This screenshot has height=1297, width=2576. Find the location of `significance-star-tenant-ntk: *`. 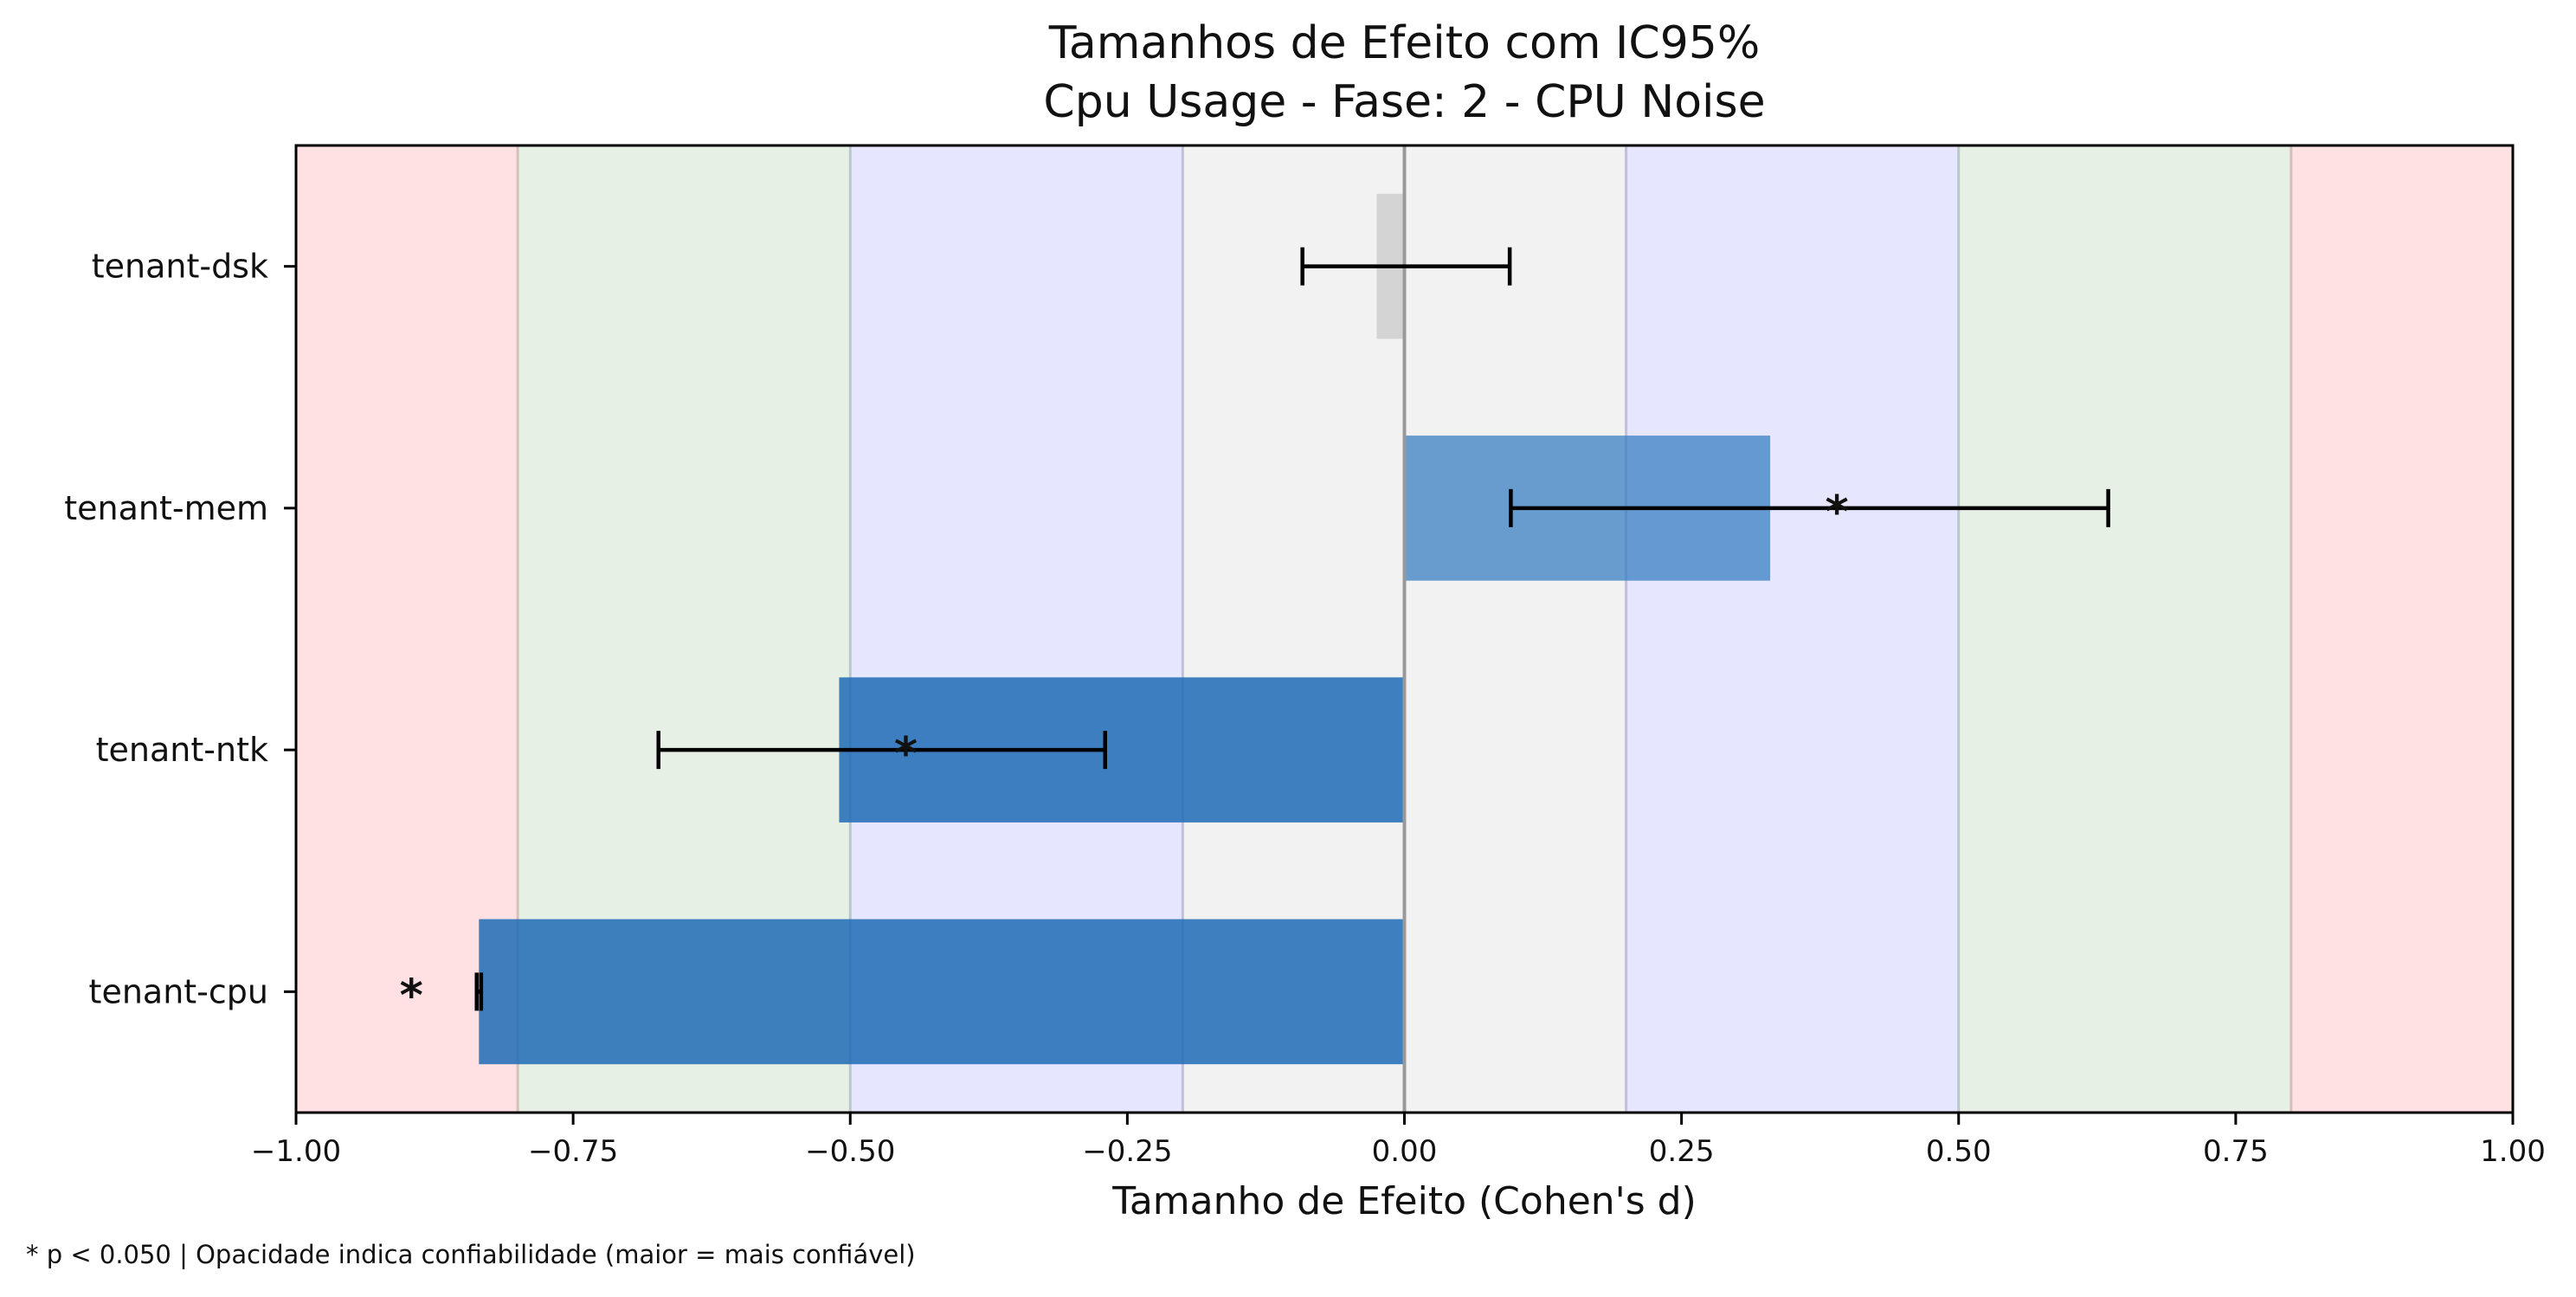

significance-star-tenant-ntk: * is located at coordinates (906, 754).